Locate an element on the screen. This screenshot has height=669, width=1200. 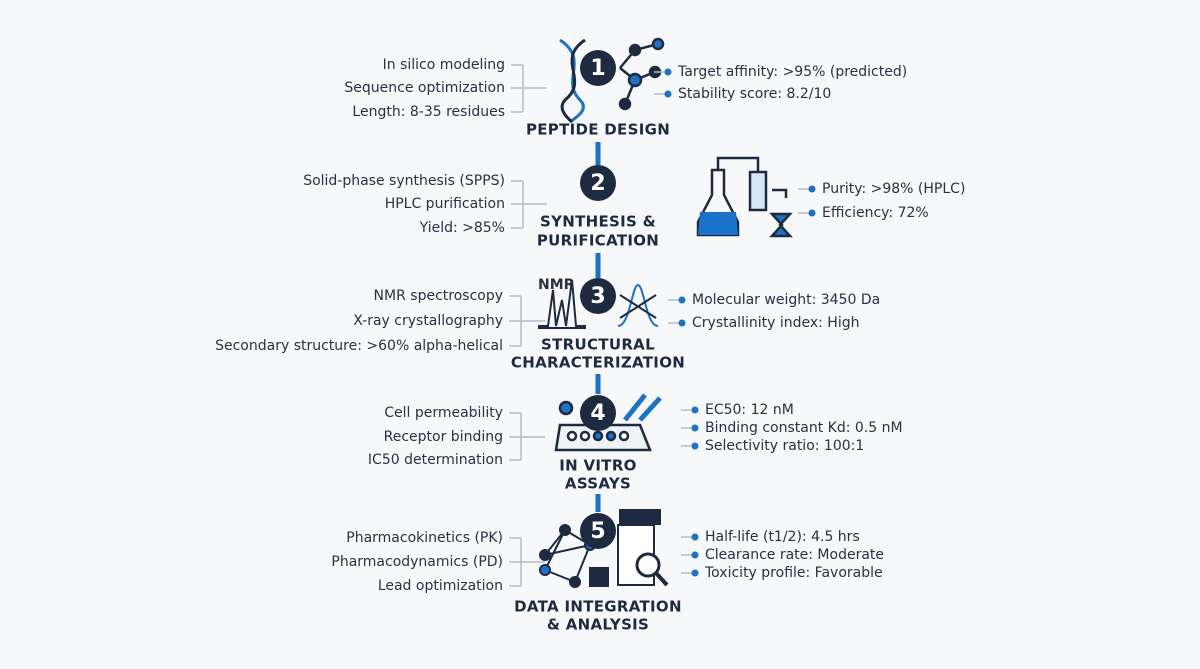
left-item: IC50 determination is located at coordinates (435, 460).